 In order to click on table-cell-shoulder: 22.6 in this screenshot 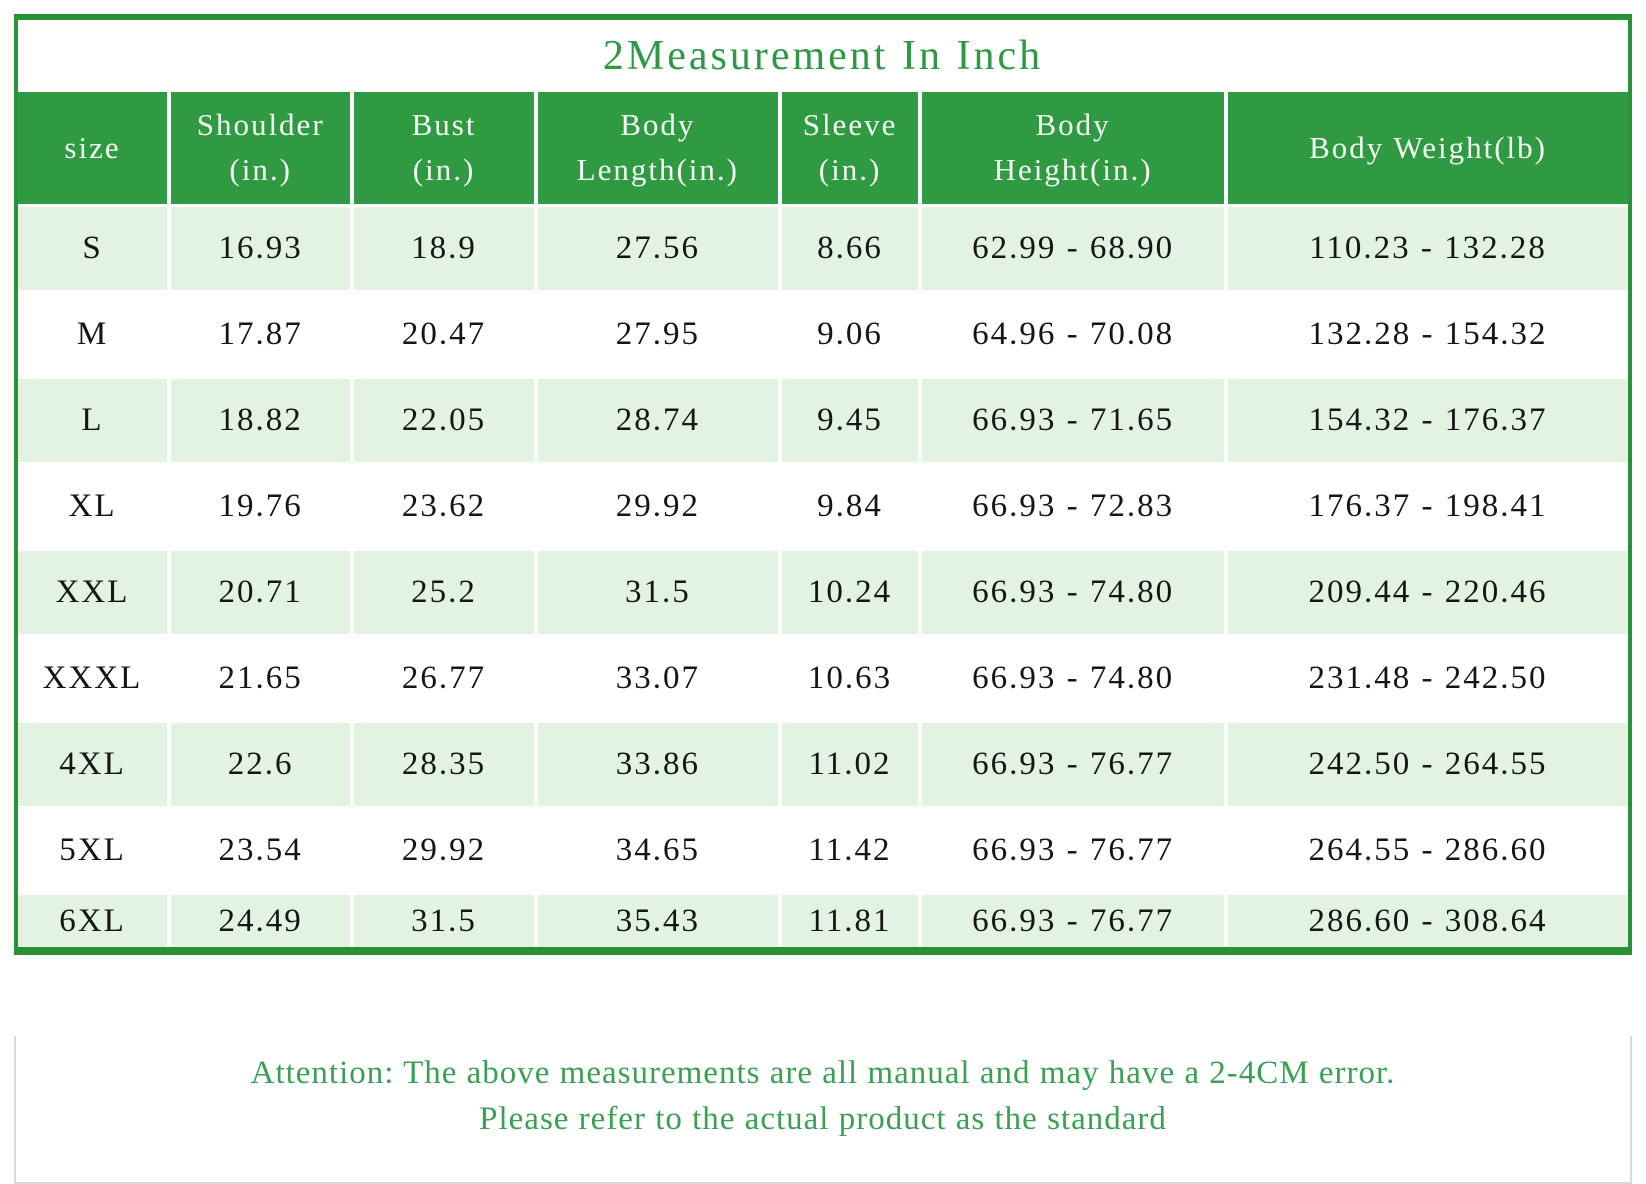, I will do `click(260, 764)`.